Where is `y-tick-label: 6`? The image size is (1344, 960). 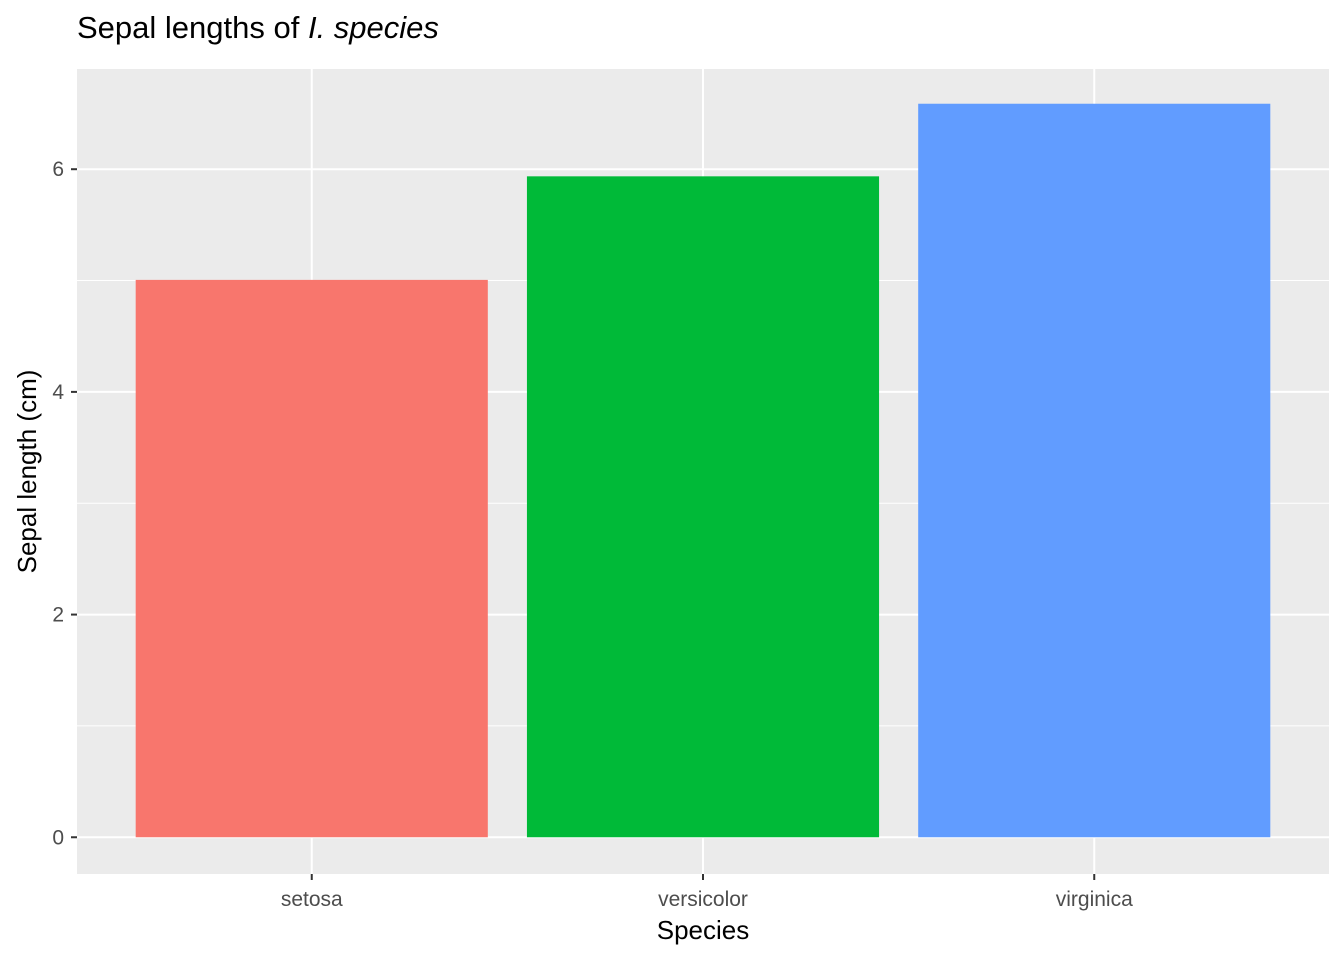
y-tick-label: 6 is located at coordinates (58, 169).